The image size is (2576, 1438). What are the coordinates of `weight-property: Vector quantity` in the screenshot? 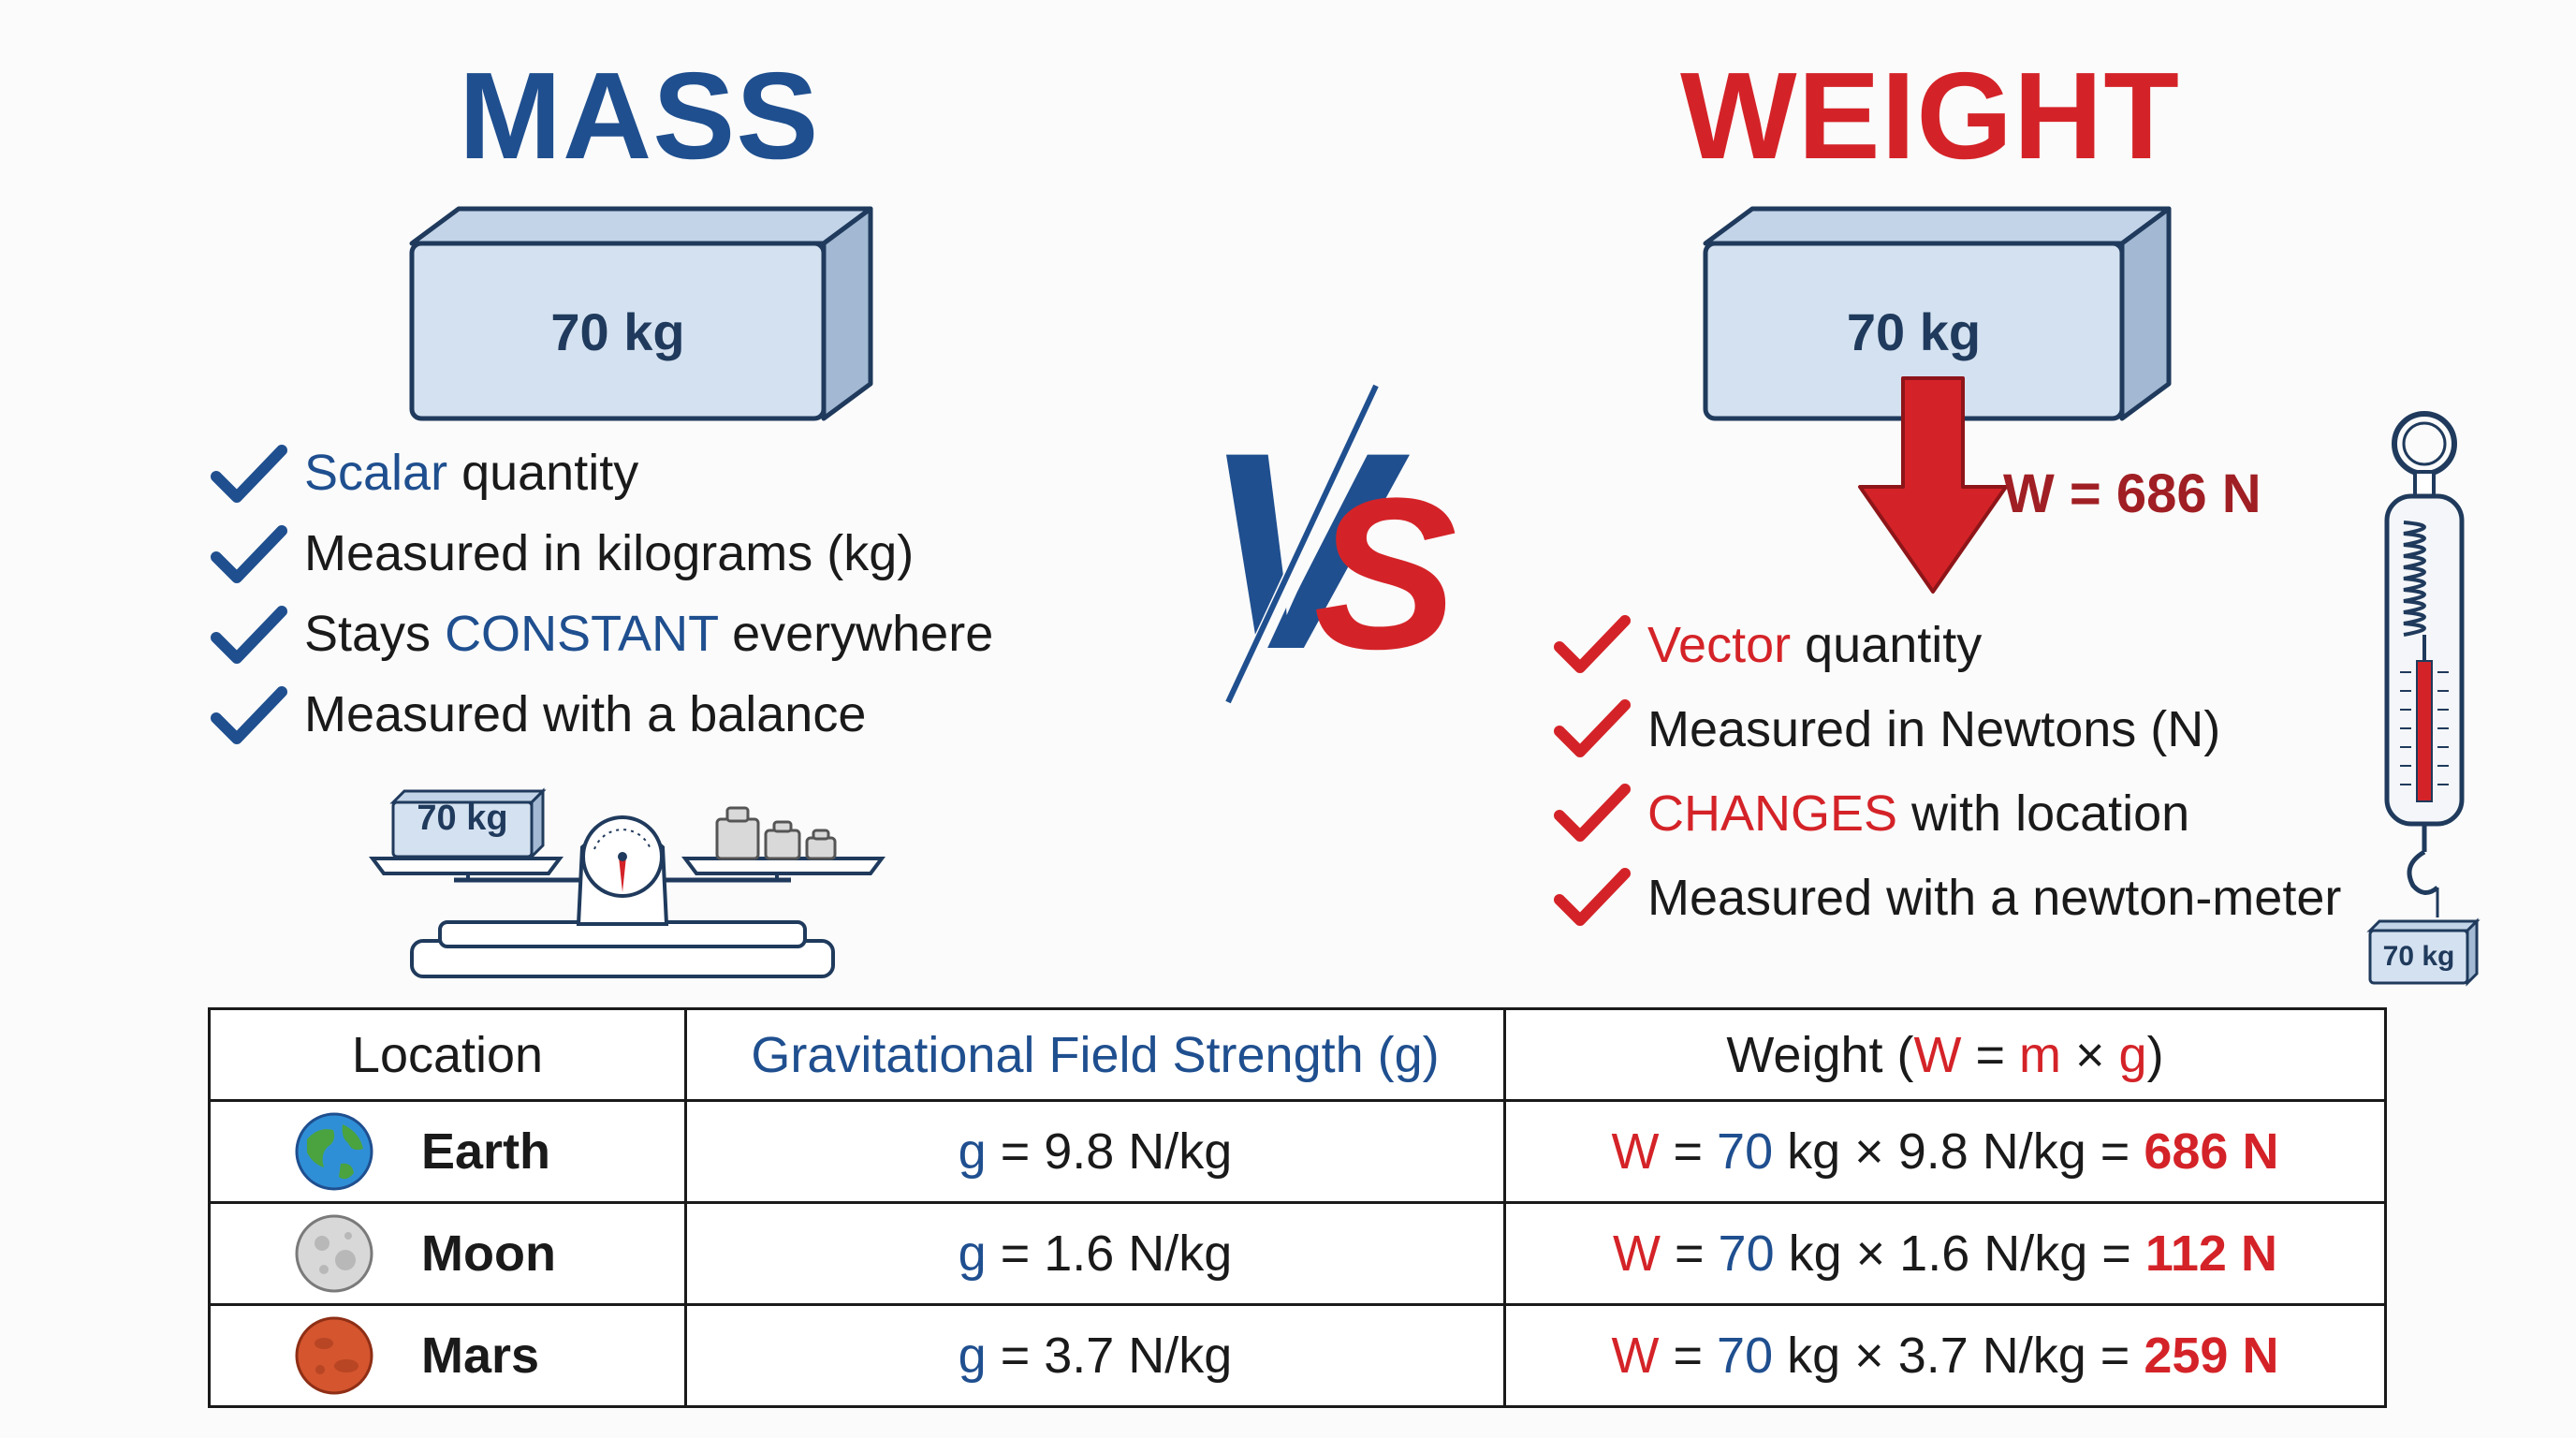 It's located at (1947, 645).